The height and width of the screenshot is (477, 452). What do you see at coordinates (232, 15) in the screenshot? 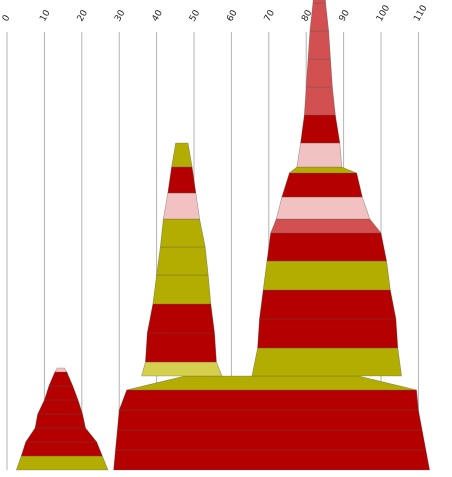
I see `x-tick-label: 60` at bounding box center [232, 15].